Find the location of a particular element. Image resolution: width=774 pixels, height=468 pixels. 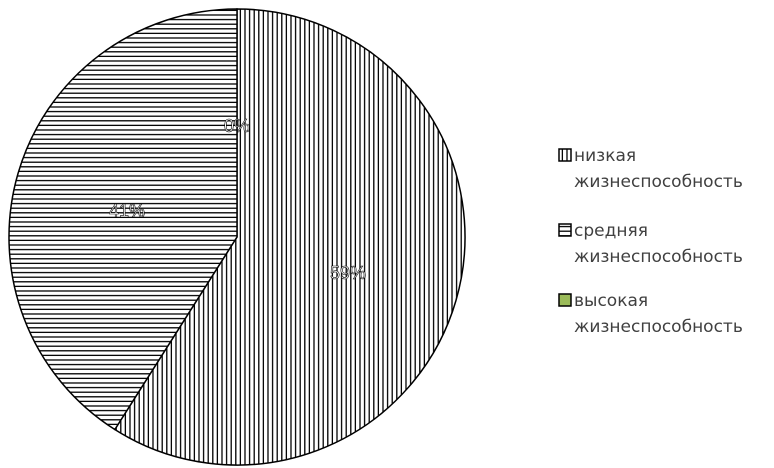

legend-item-low-viability: низкая жизнеспособность is located at coordinates (650, 169).